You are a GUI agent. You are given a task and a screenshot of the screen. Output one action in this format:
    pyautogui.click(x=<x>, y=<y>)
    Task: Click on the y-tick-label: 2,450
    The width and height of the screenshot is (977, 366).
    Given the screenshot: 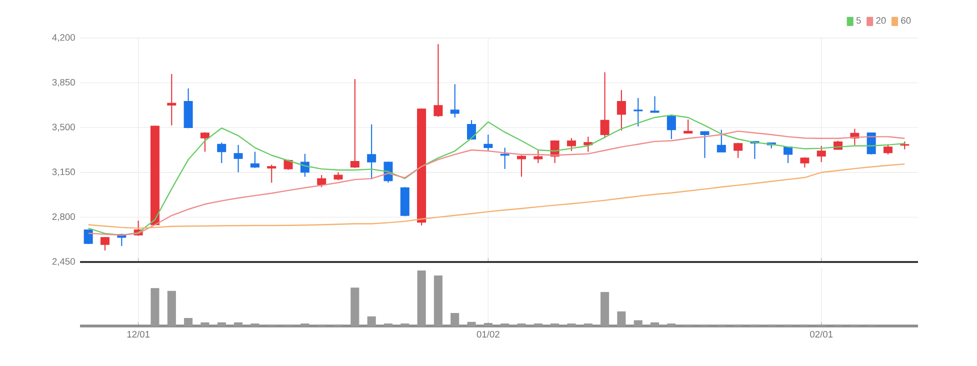 What is the action you would take?
    pyautogui.click(x=63, y=262)
    